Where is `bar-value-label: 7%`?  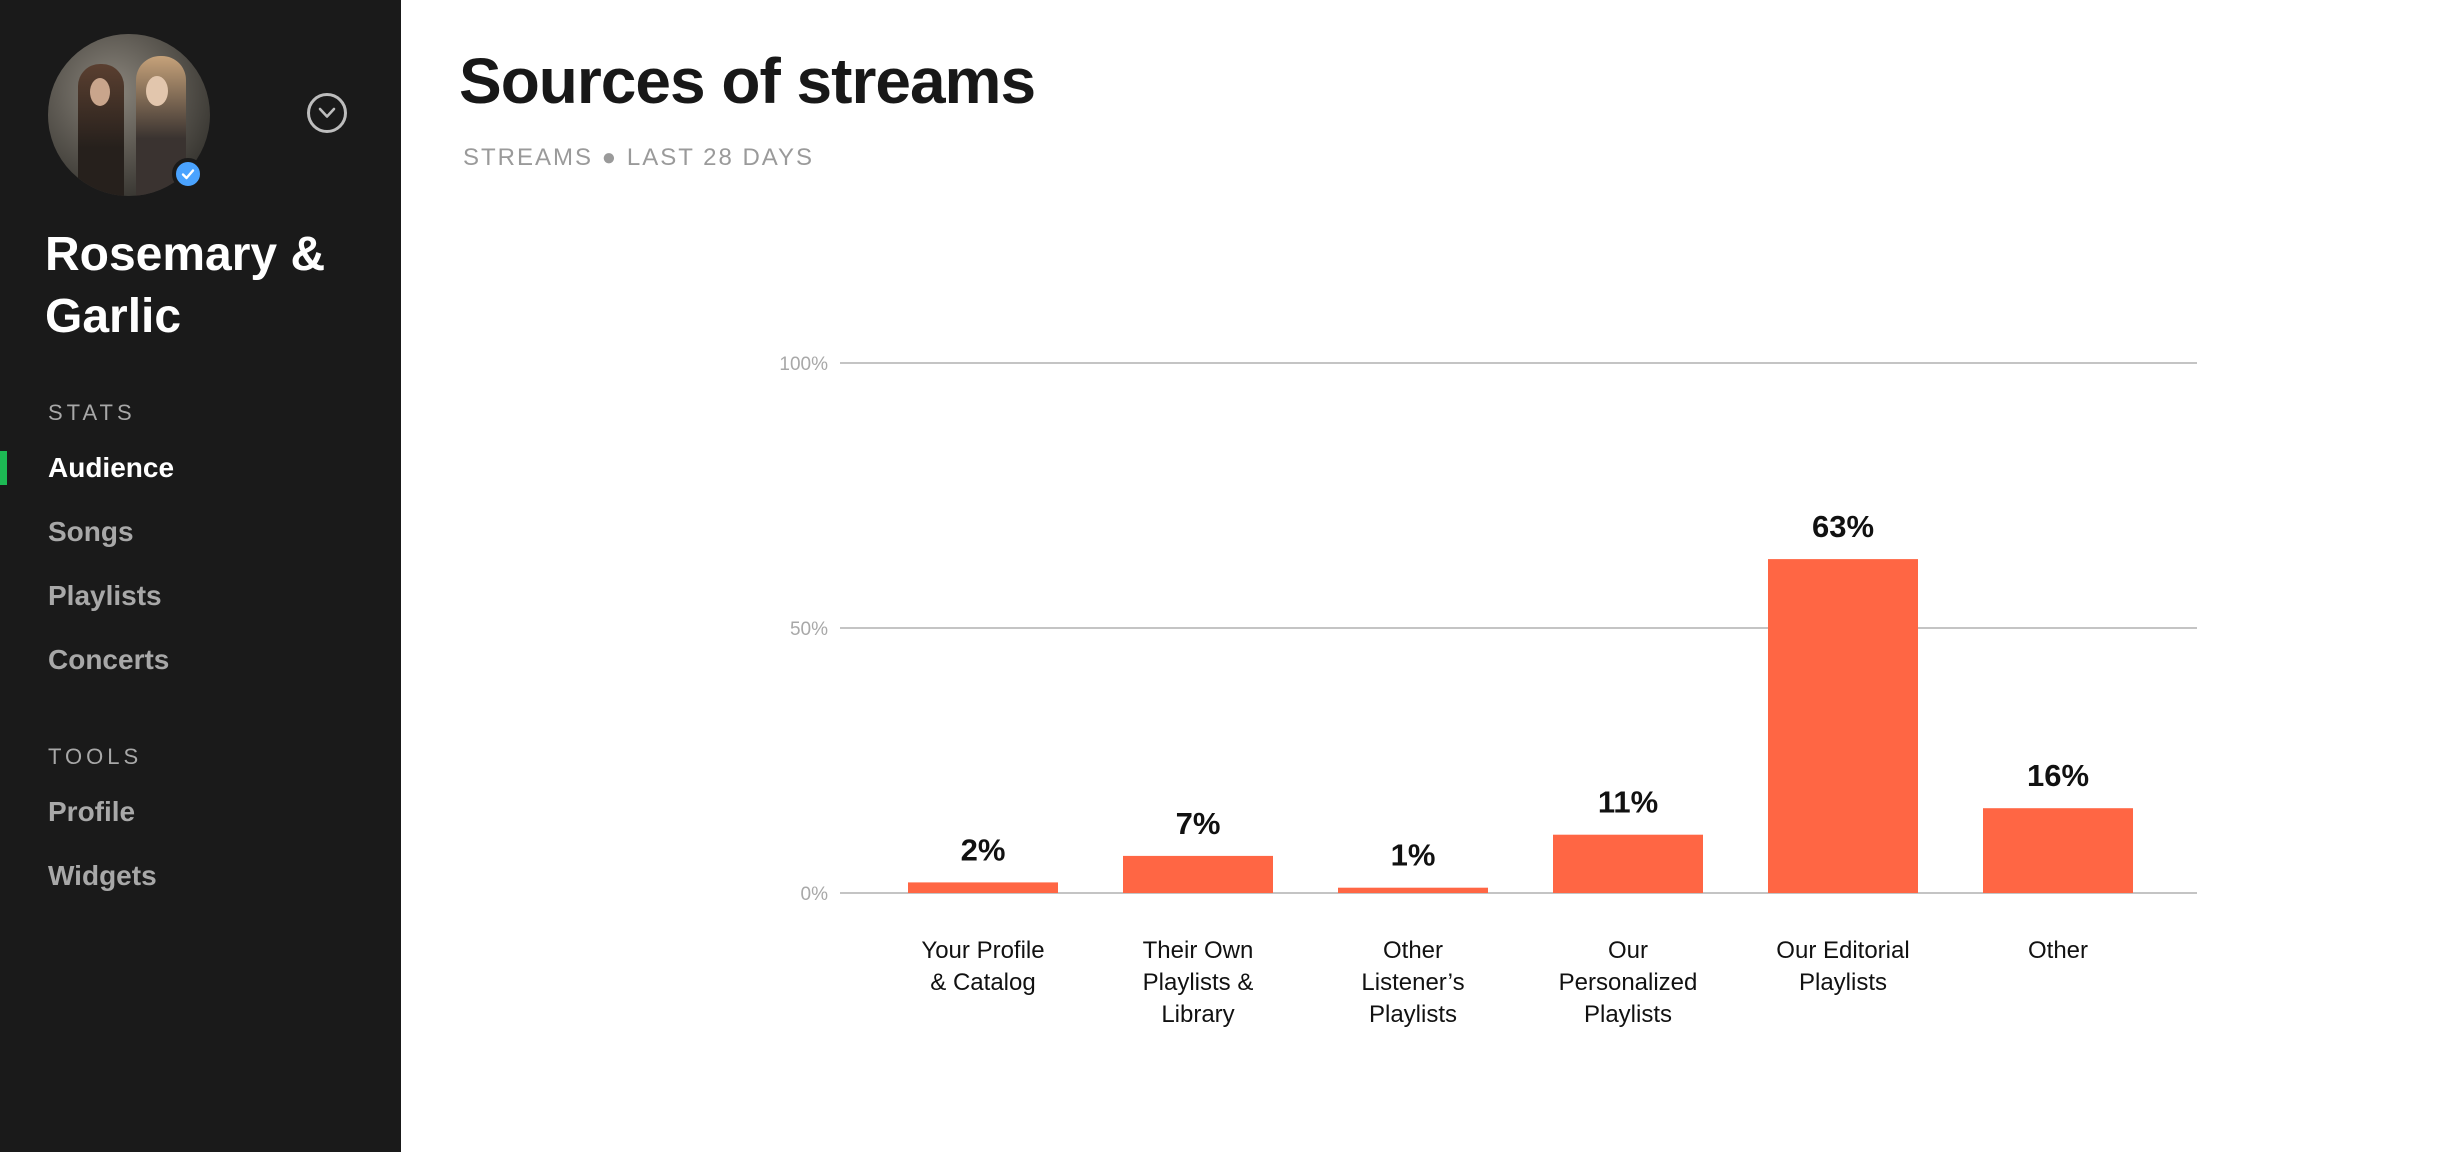 bar-value-label: 7% is located at coordinates (1198, 823).